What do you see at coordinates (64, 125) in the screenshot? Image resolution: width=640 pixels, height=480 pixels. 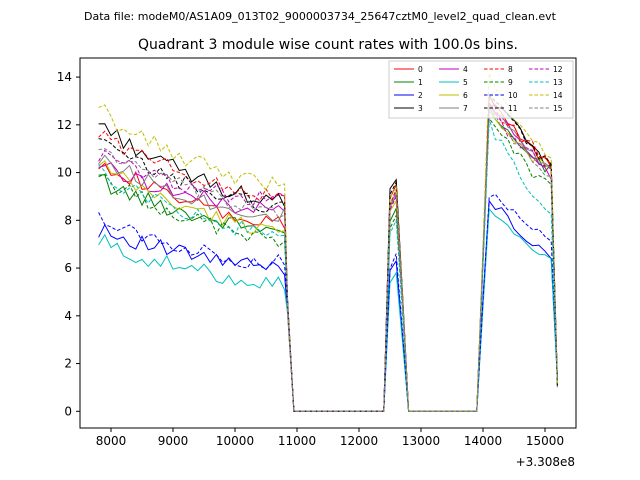 I see `y-tick-label: 12` at bounding box center [64, 125].